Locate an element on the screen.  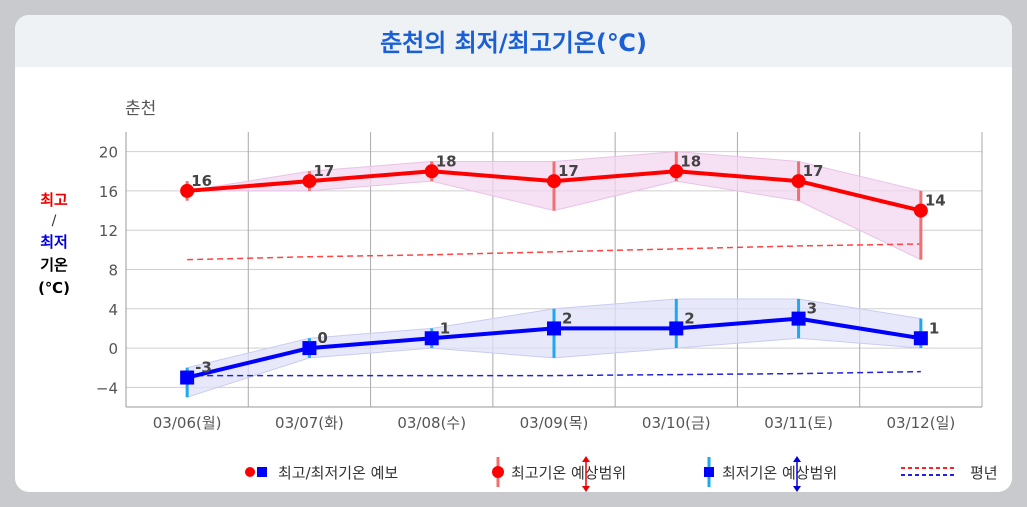
ytick-label: 4 is located at coordinates (113, 310).